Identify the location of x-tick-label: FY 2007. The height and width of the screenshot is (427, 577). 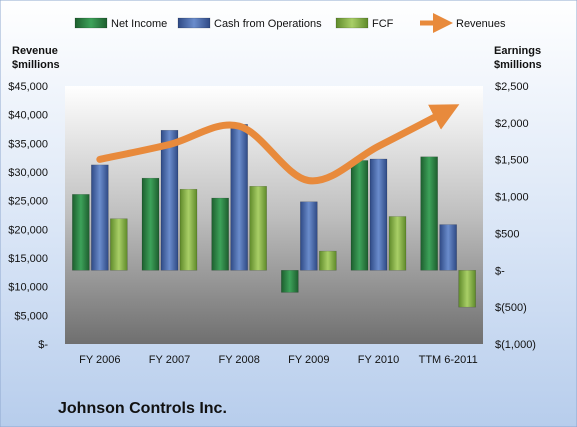
(169, 360).